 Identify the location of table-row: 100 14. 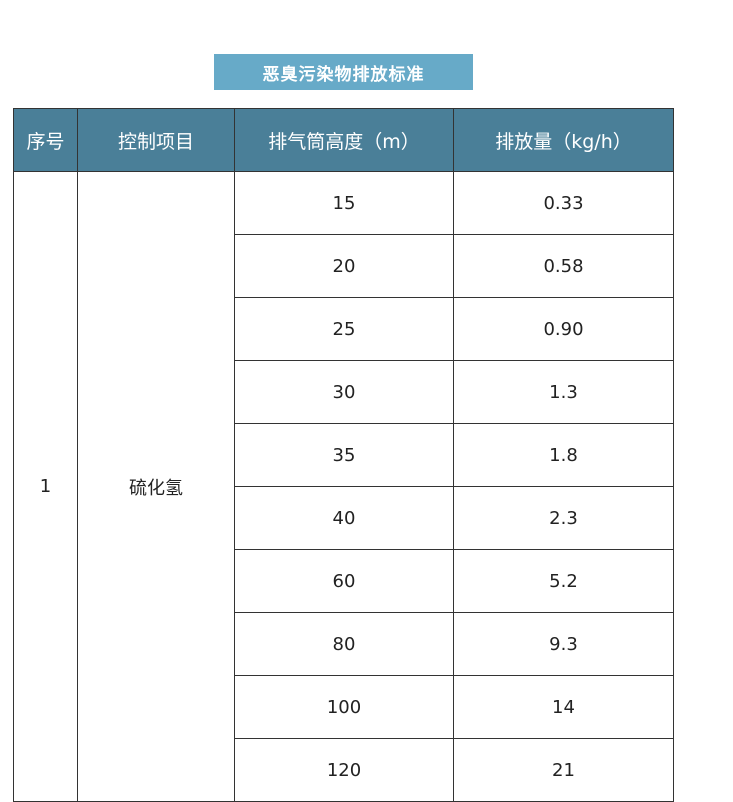
(344, 707).